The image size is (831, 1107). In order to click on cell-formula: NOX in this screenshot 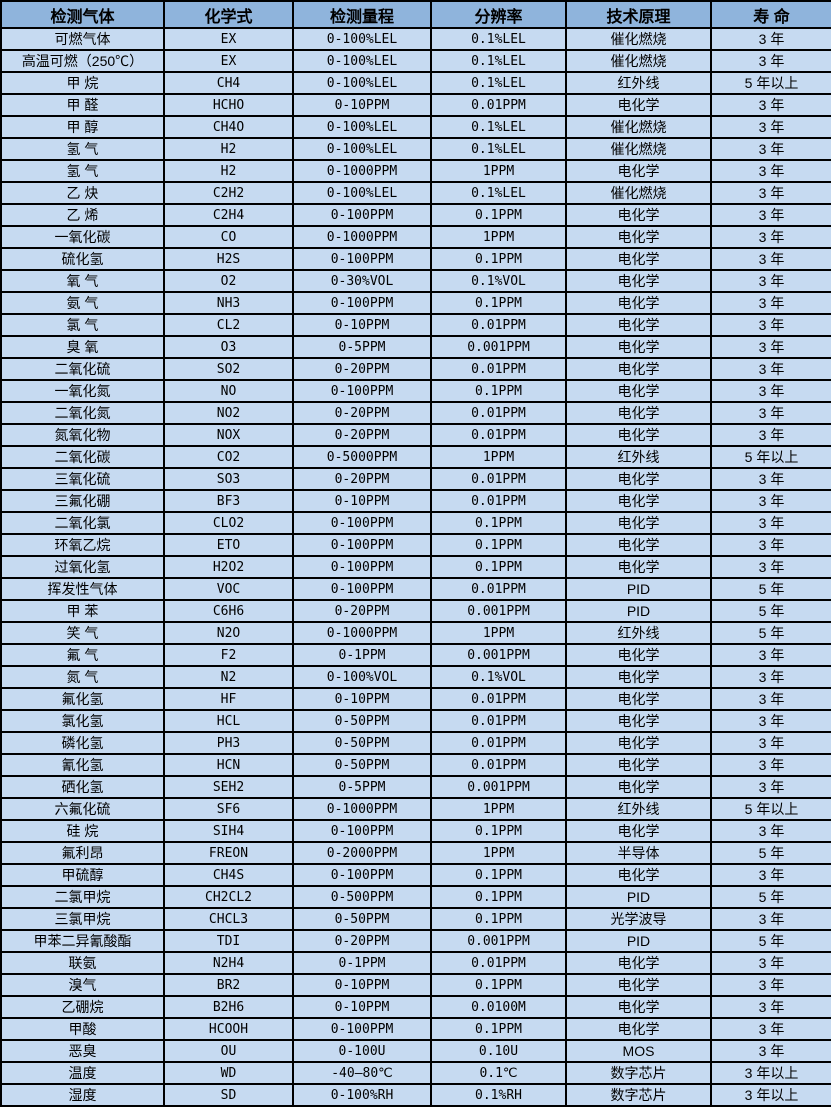, I will do `click(228, 435)`.